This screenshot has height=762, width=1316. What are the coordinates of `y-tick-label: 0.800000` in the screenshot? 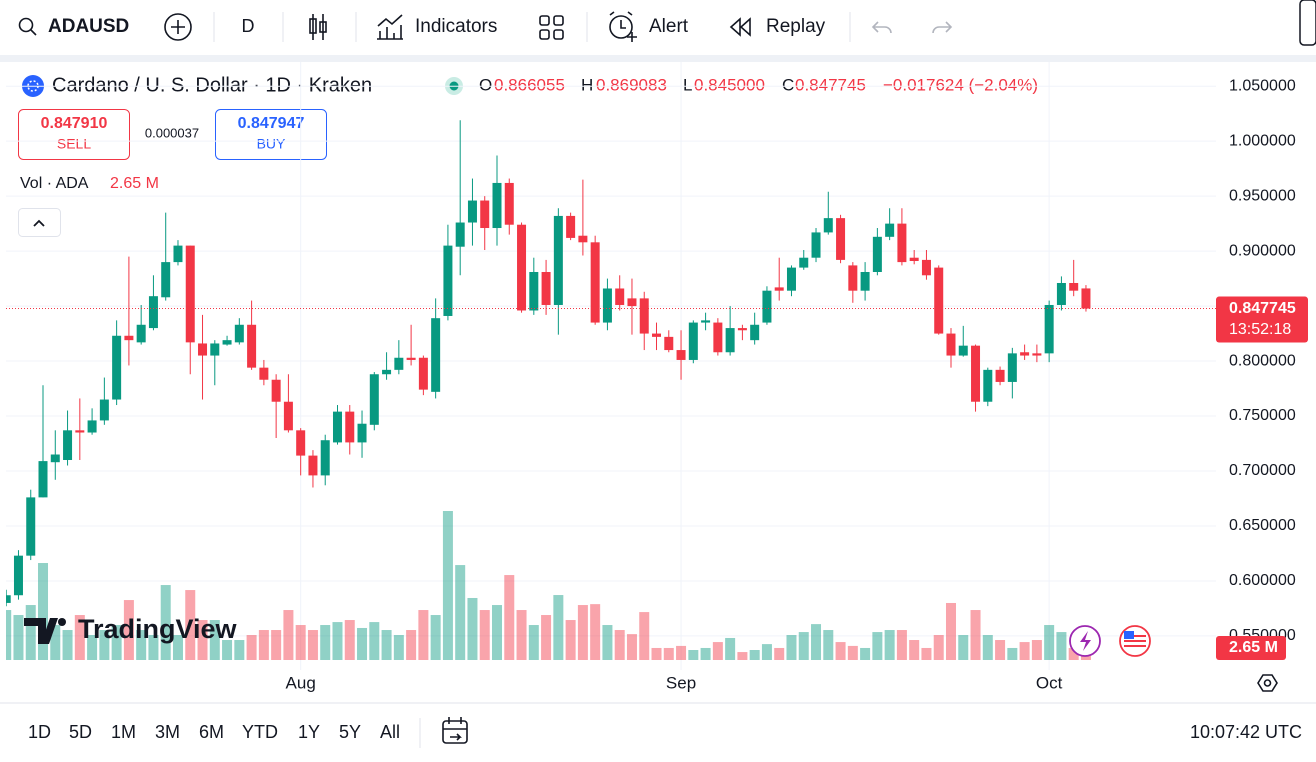 It's located at (1262, 360).